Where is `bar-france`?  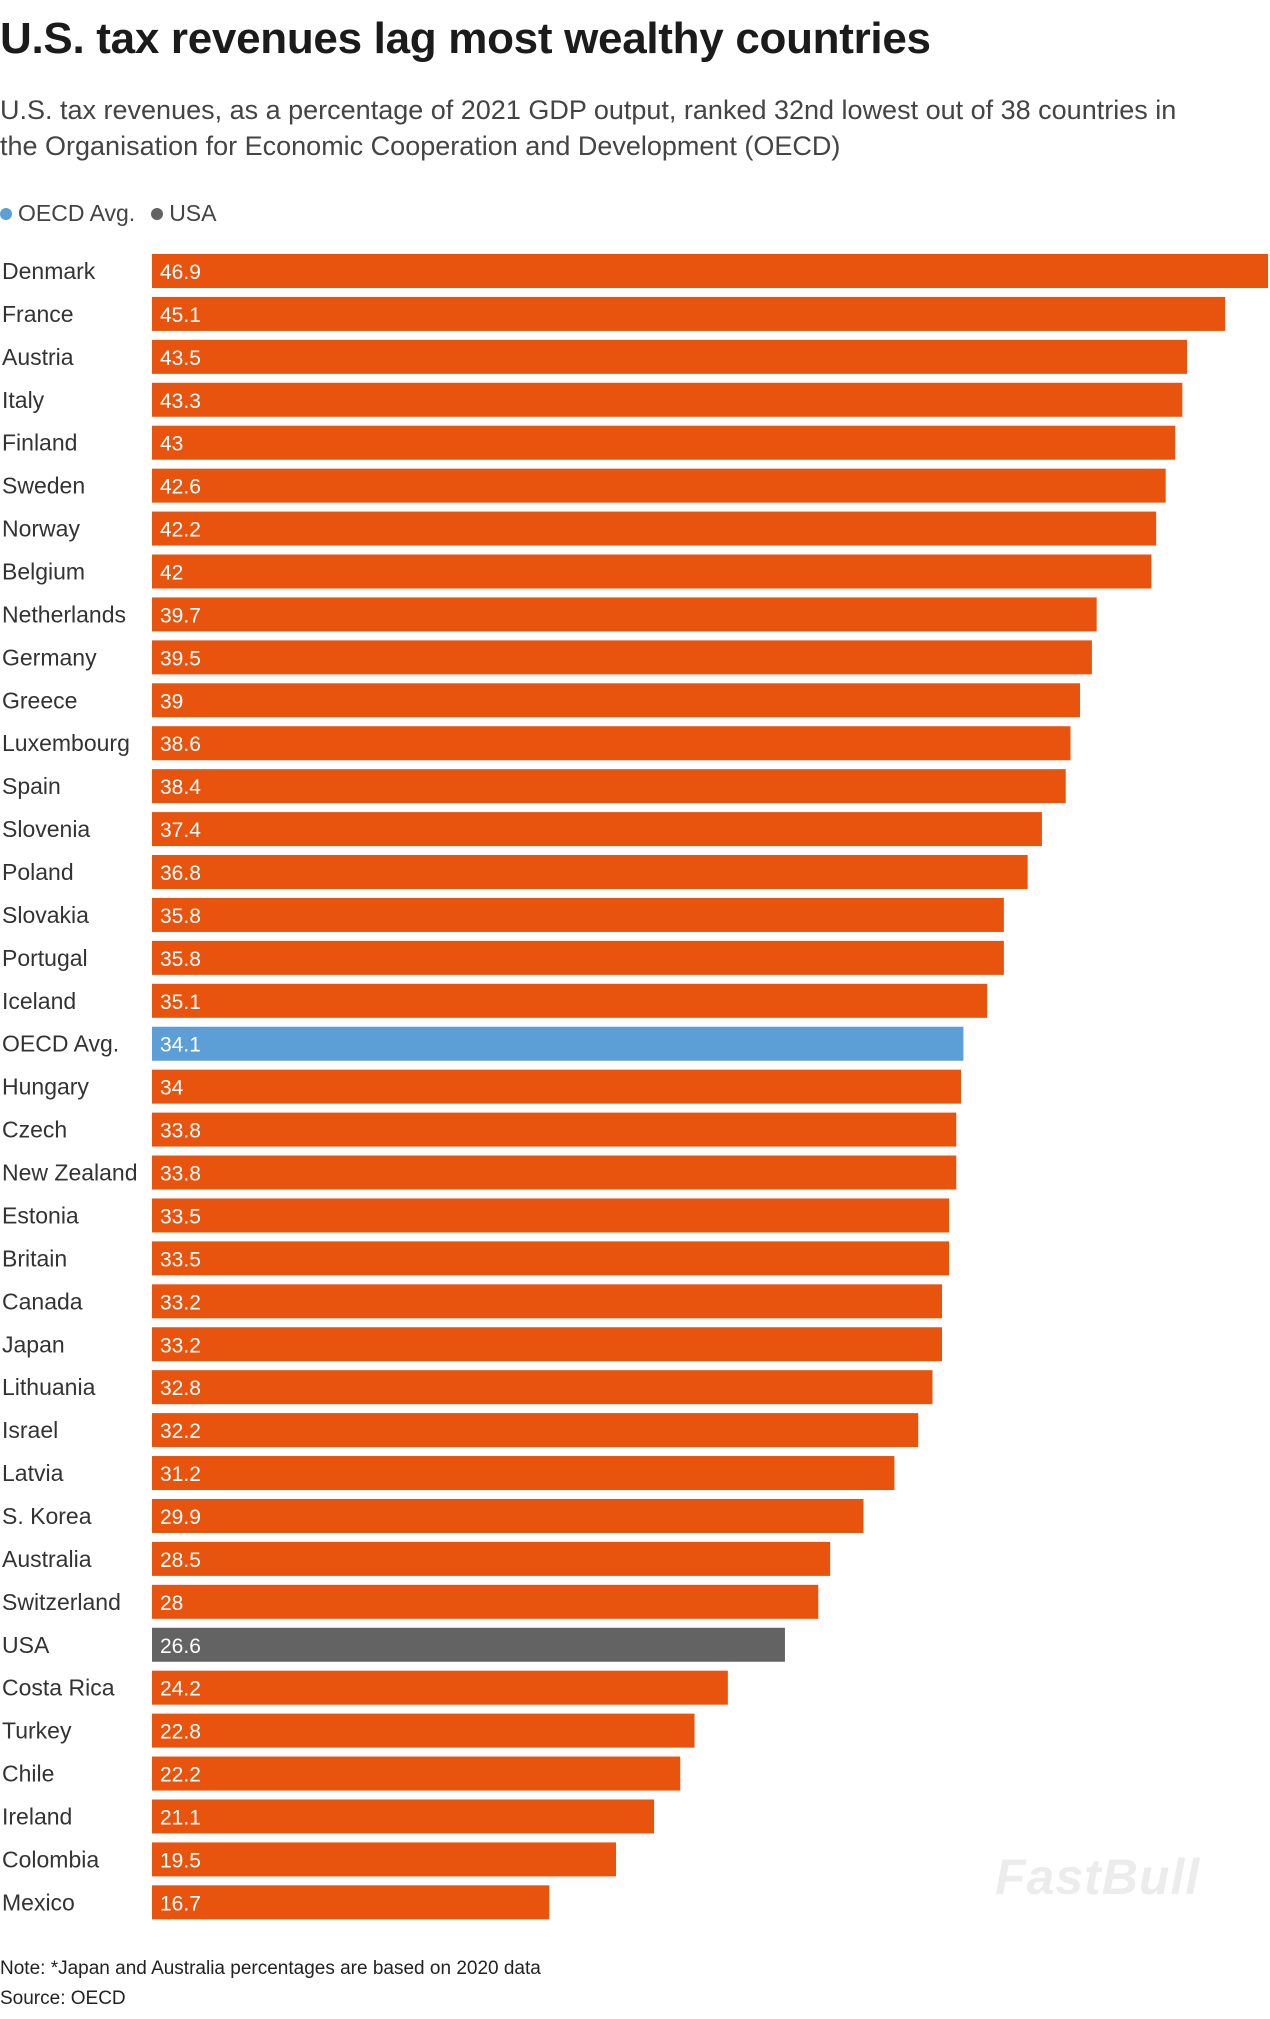
bar-france is located at coordinates (689, 313).